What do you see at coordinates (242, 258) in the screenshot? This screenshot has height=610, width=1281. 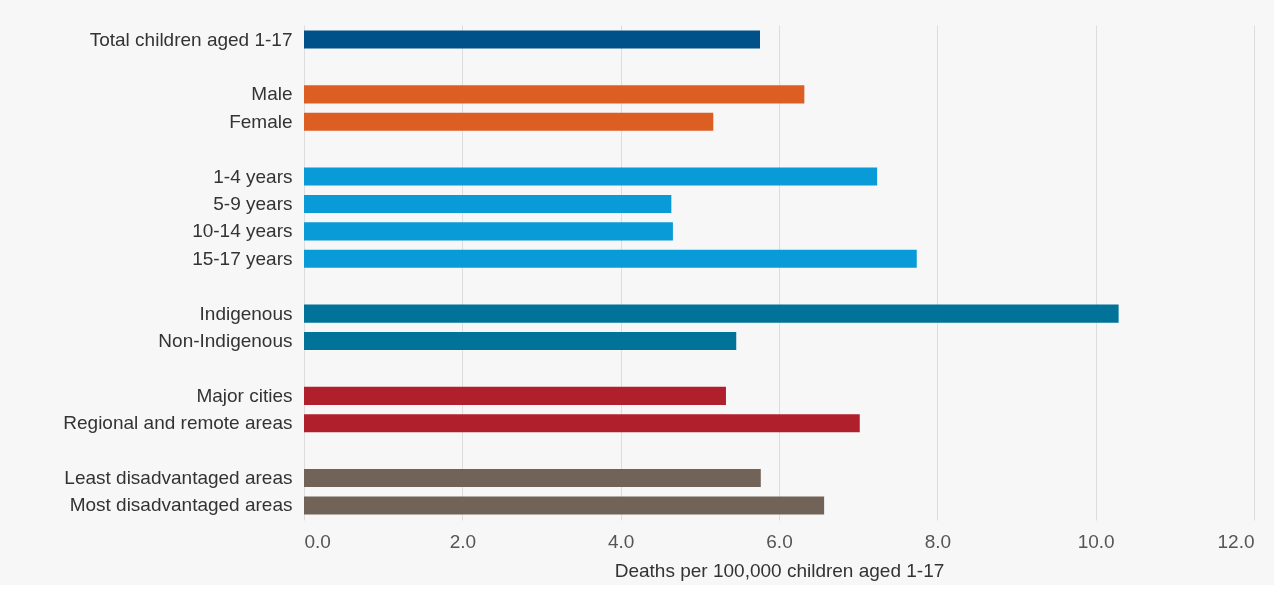 I see `y-tick-label: 15-17 years` at bounding box center [242, 258].